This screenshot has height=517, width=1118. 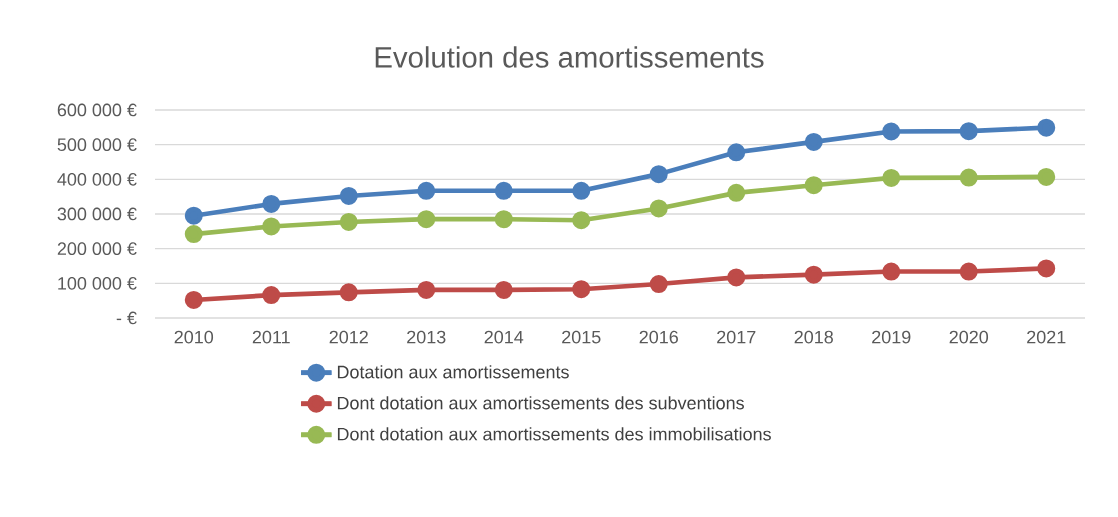 I want to click on x-tick-label: 2020, so click(x=969, y=337).